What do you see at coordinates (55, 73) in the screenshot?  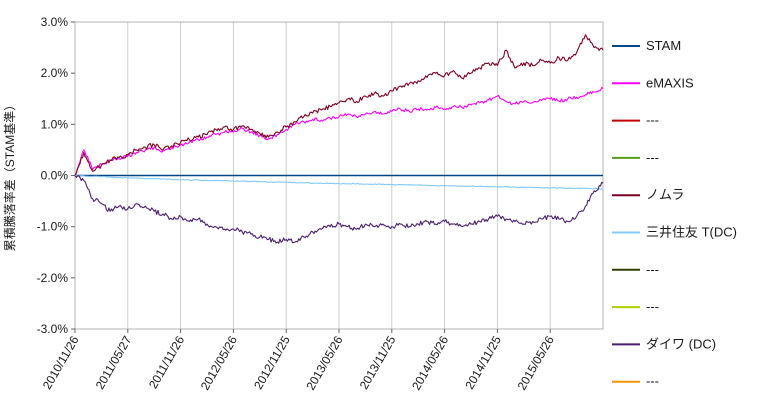 I see `y-tick-label: 2.0%` at bounding box center [55, 73].